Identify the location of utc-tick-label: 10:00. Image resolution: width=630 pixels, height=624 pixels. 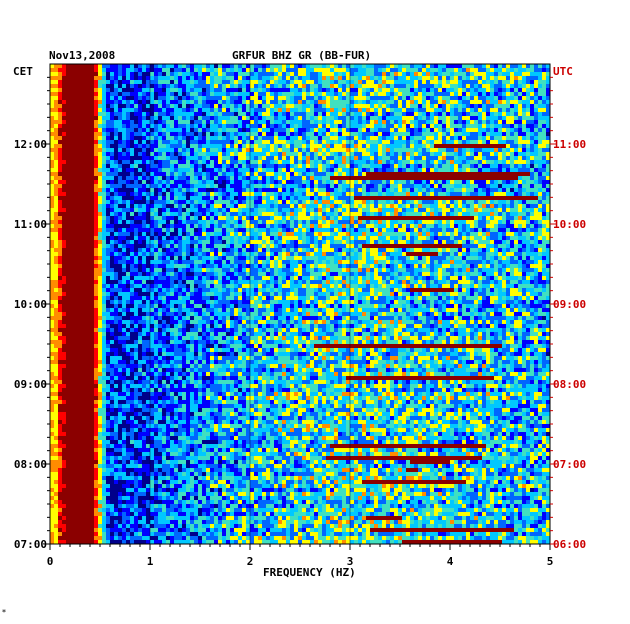
(569, 224).